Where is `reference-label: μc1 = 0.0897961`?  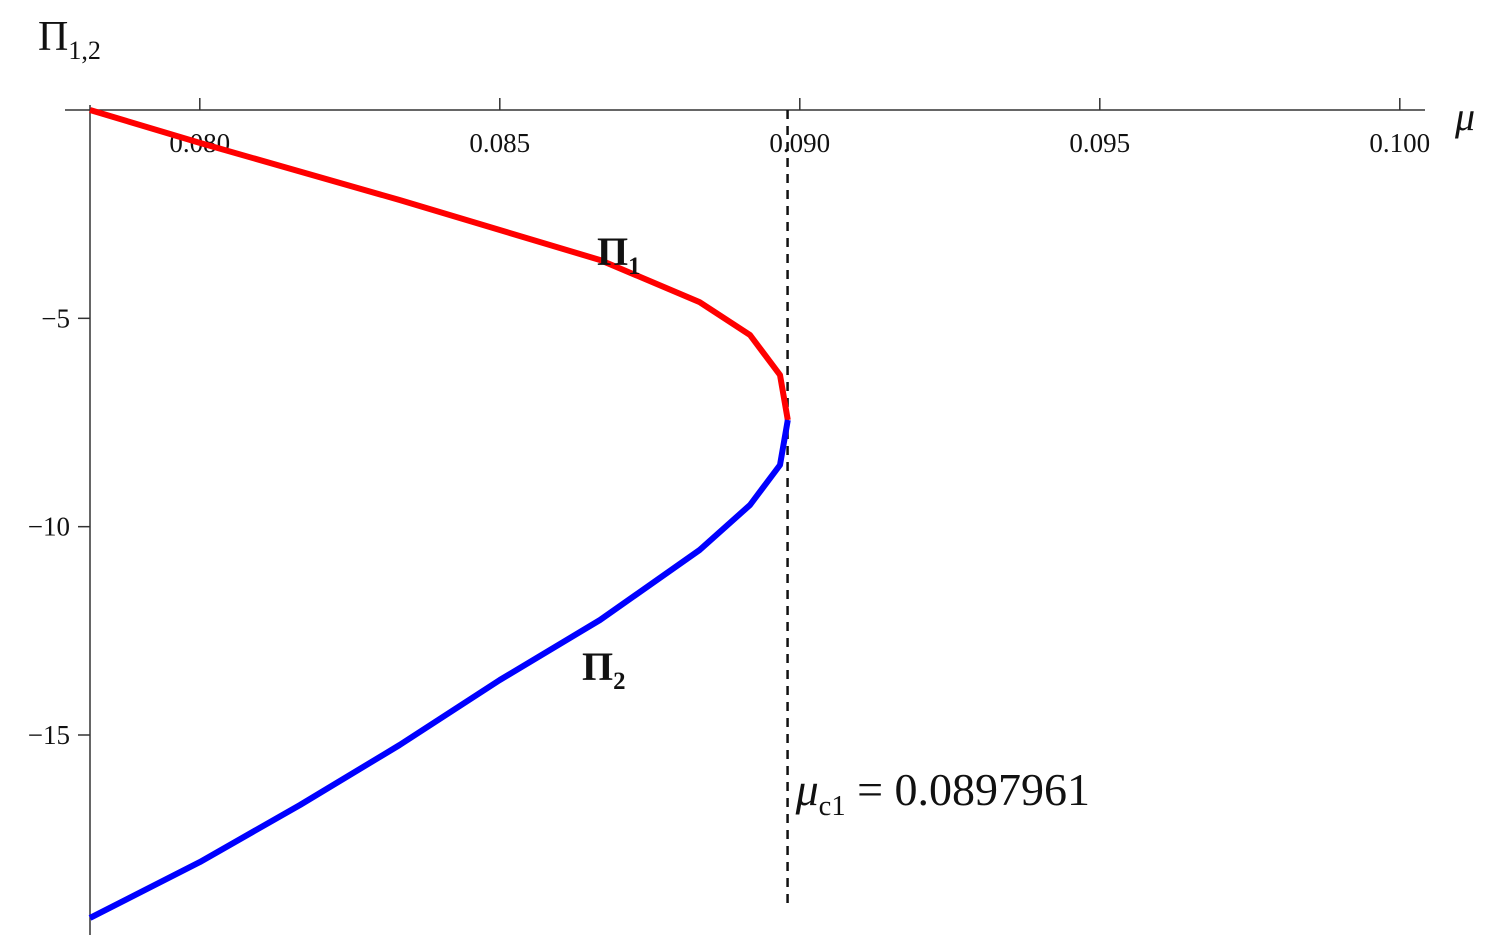 reference-label: μc1 = 0.0897961 is located at coordinates (942, 793).